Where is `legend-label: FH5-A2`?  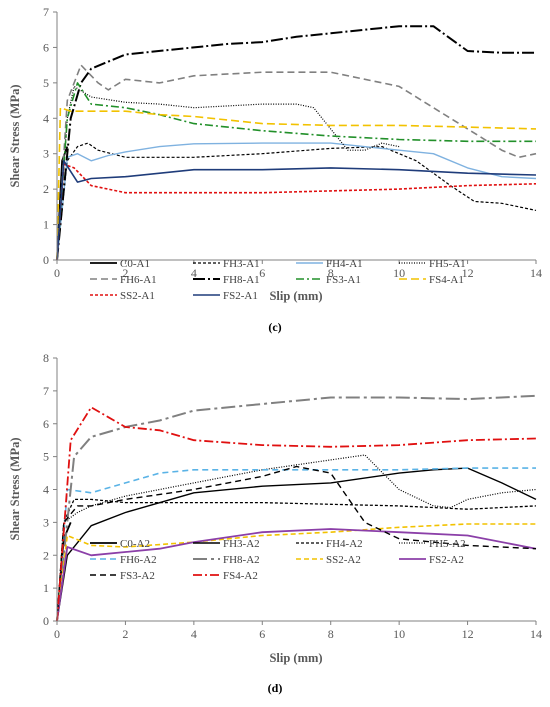
legend-label: FH5-A2 is located at coordinates (447, 544).